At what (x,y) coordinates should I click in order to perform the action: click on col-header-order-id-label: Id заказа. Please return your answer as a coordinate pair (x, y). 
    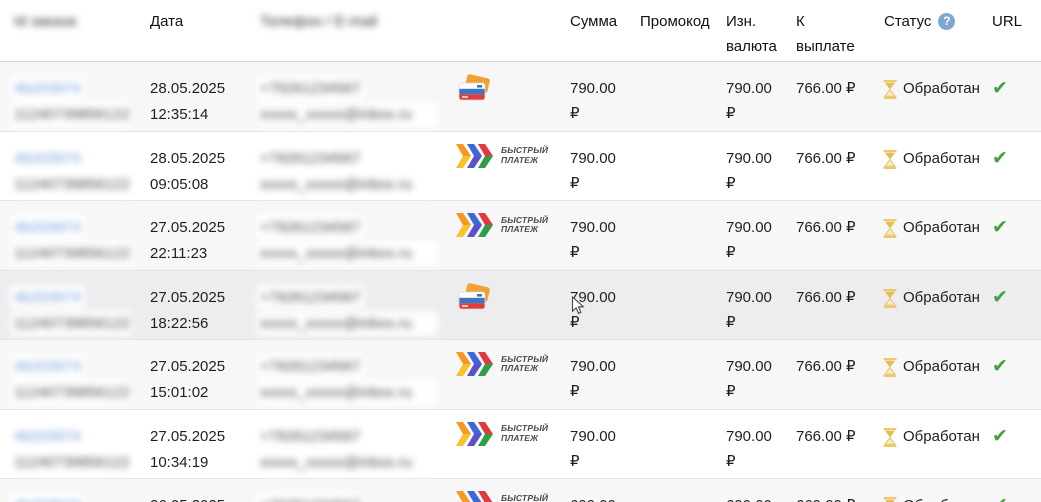
    Looking at the image, I should click on (45, 21).